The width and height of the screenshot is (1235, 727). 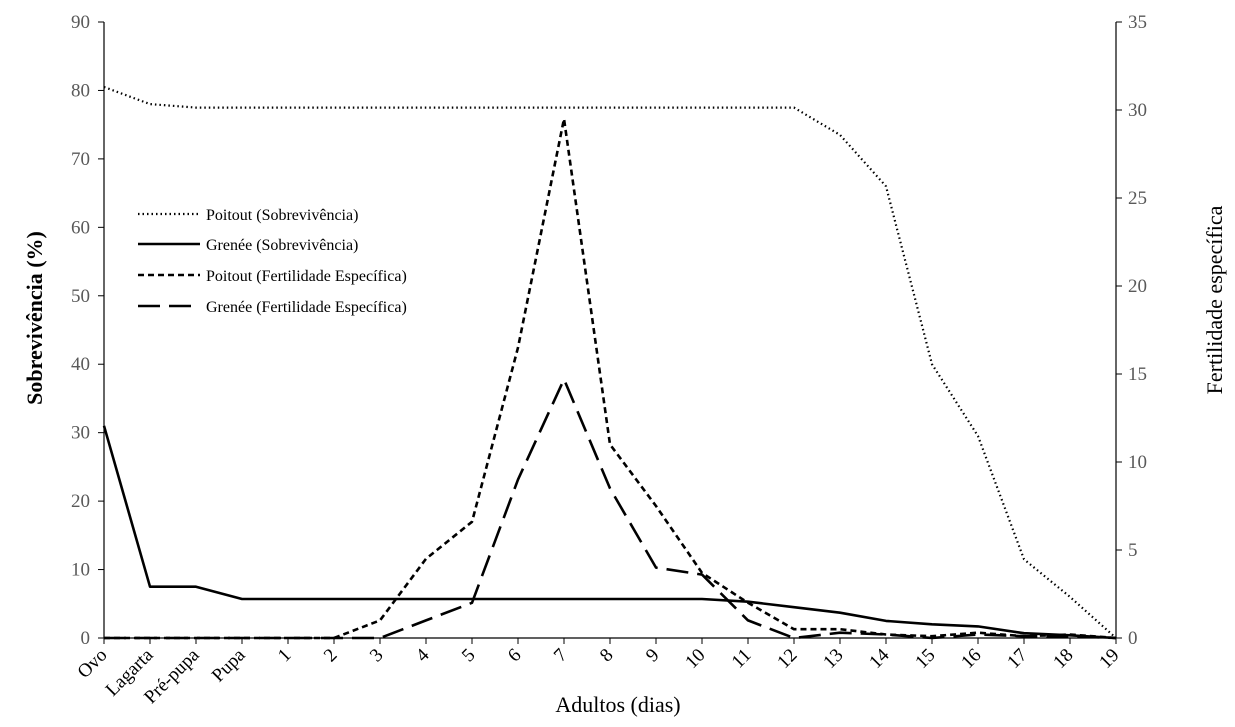 What do you see at coordinates (86, 638) in the screenshot?
I see `y-left-tick-label: 0` at bounding box center [86, 638].